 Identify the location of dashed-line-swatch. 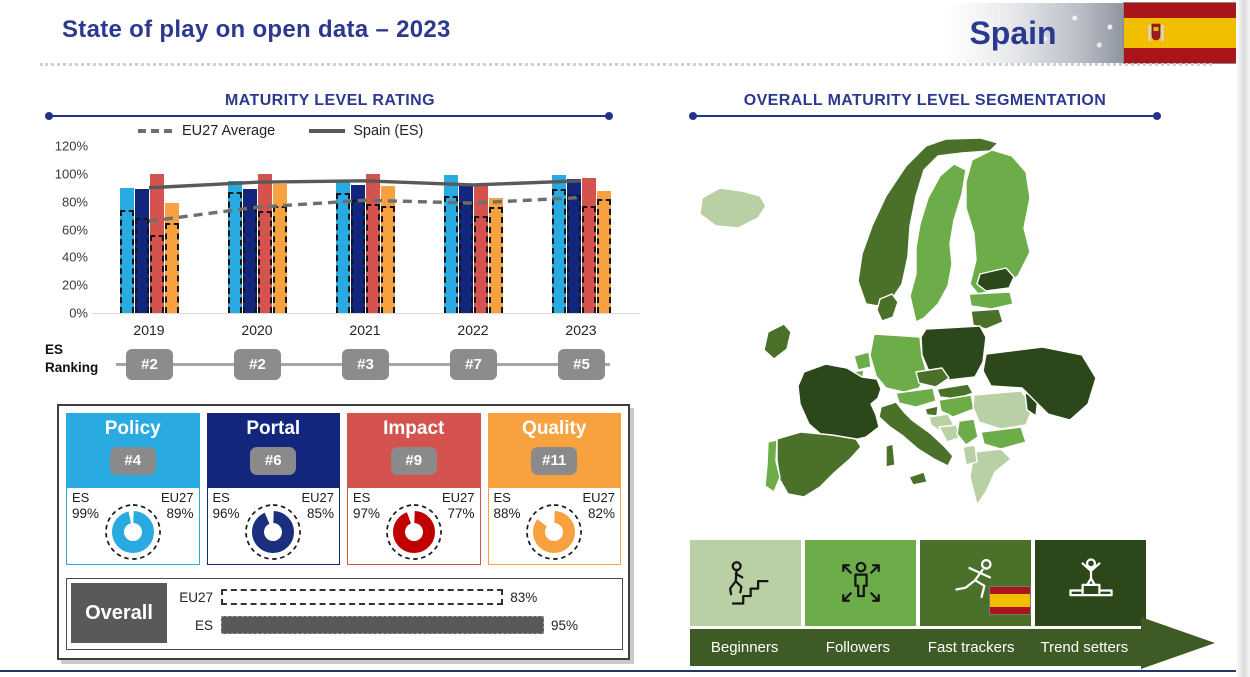
(156, 131).